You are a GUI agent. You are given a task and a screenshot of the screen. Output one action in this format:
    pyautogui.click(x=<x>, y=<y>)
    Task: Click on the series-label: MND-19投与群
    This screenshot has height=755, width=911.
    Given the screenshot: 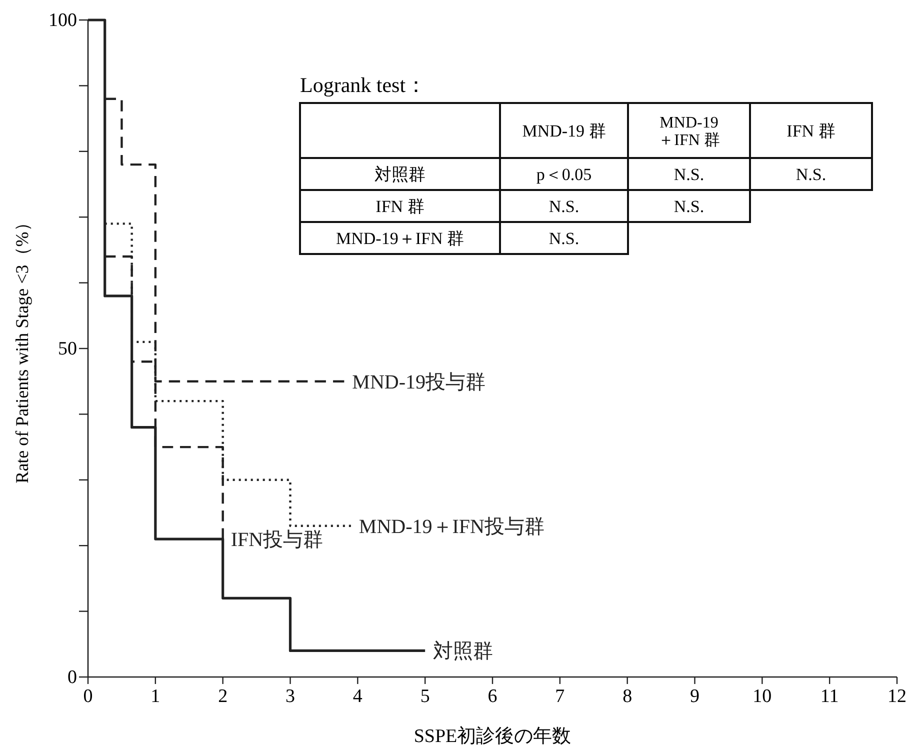 What is the action you would take?
    pyautogui.click(x=419, y=382)
    